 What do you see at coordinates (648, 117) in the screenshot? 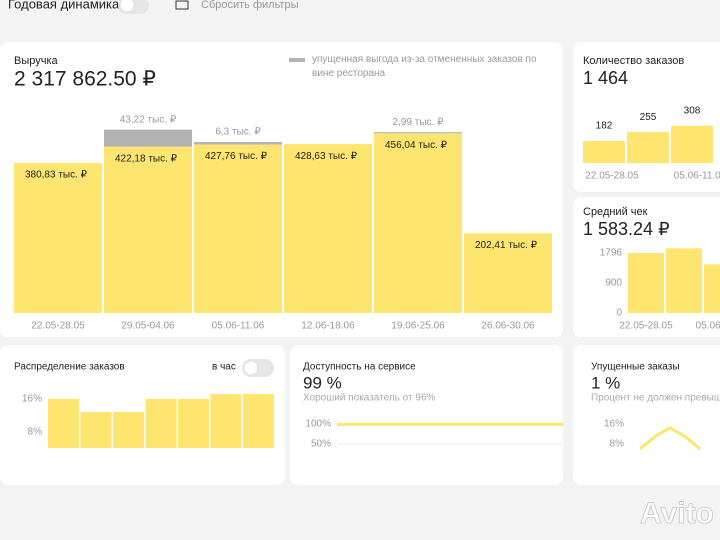
I see `data-label: 255` at bounding box center [648, 117].